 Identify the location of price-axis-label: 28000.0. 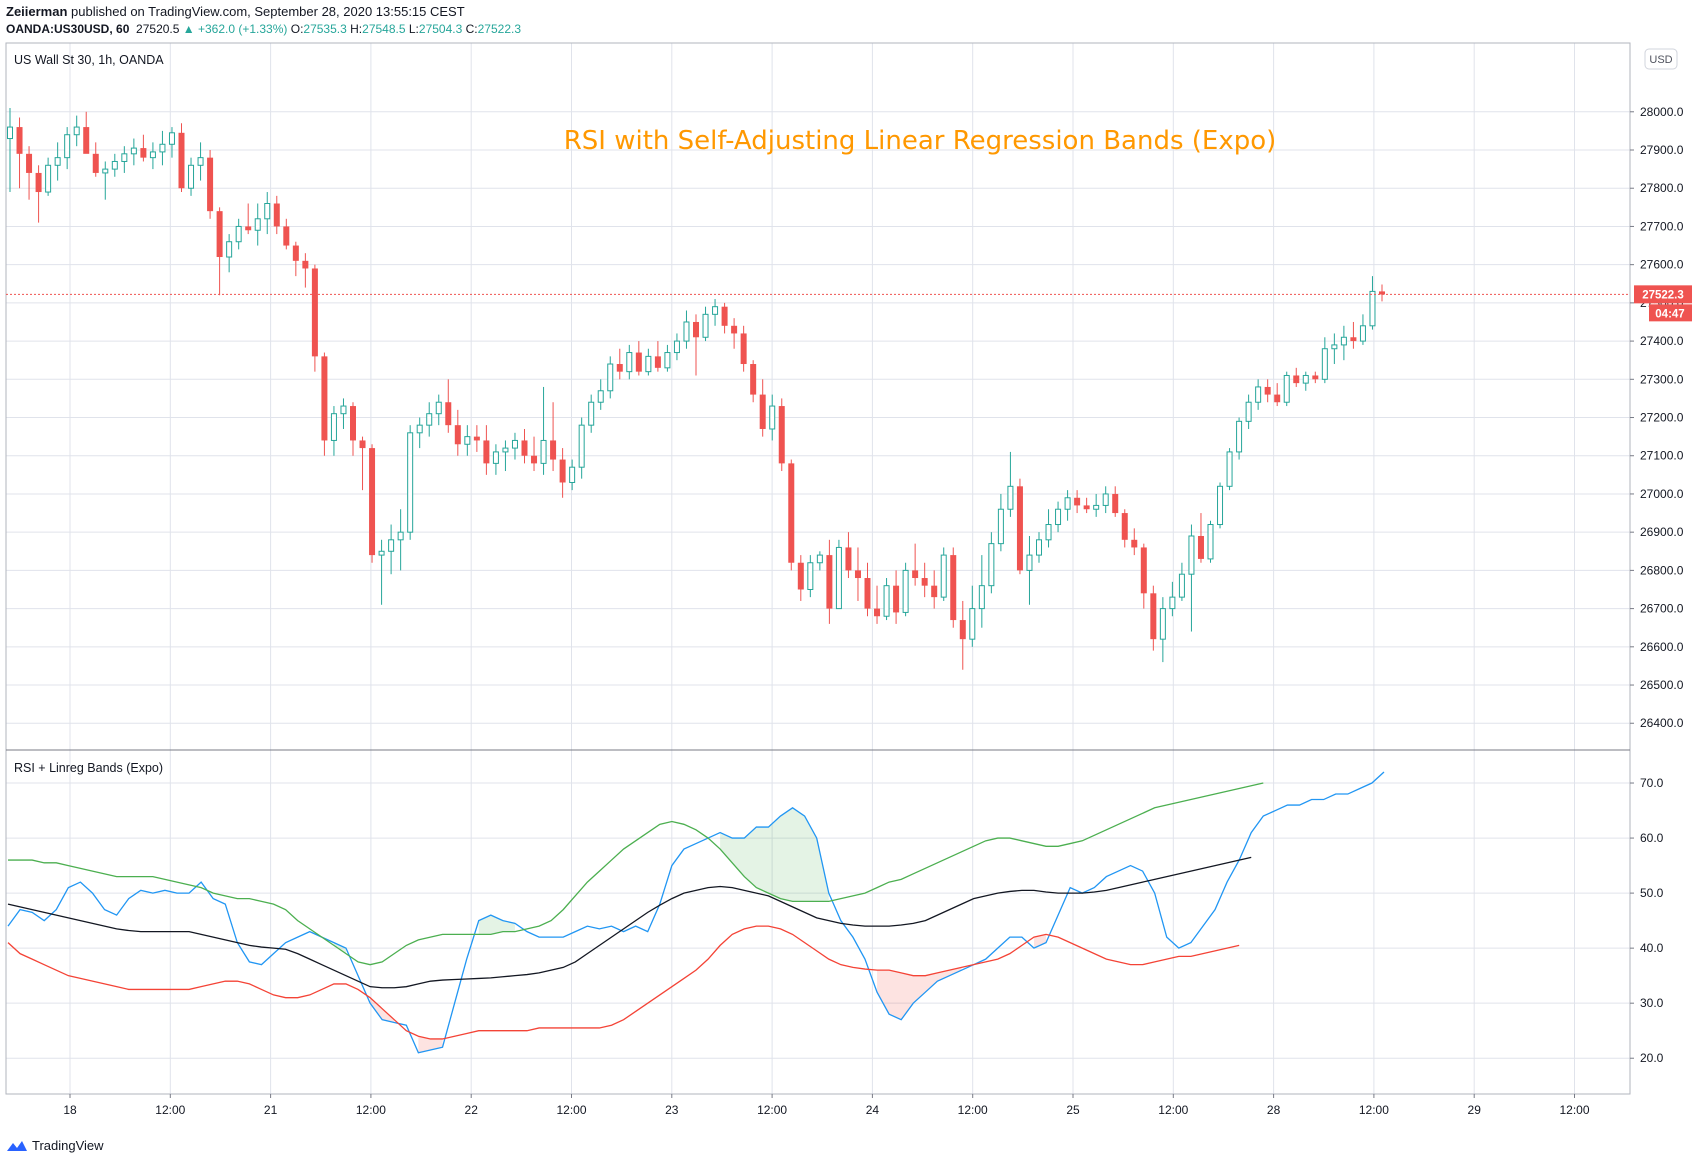
(1662, 112).